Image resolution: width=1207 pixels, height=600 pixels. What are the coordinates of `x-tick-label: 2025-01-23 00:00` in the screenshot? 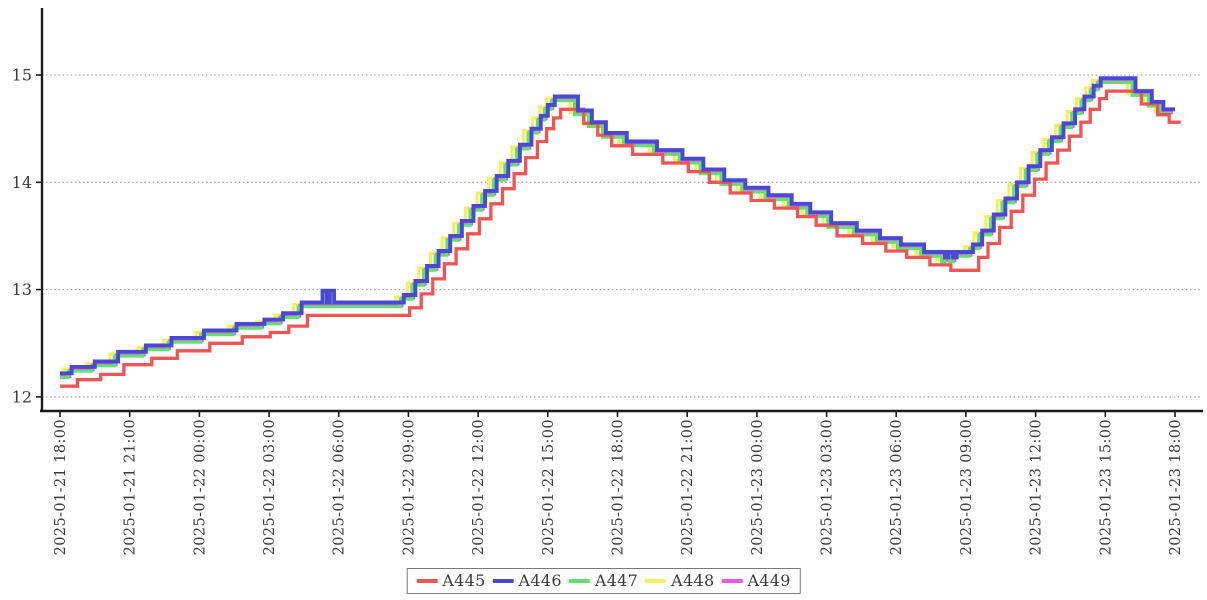 It's located at (758, 487).